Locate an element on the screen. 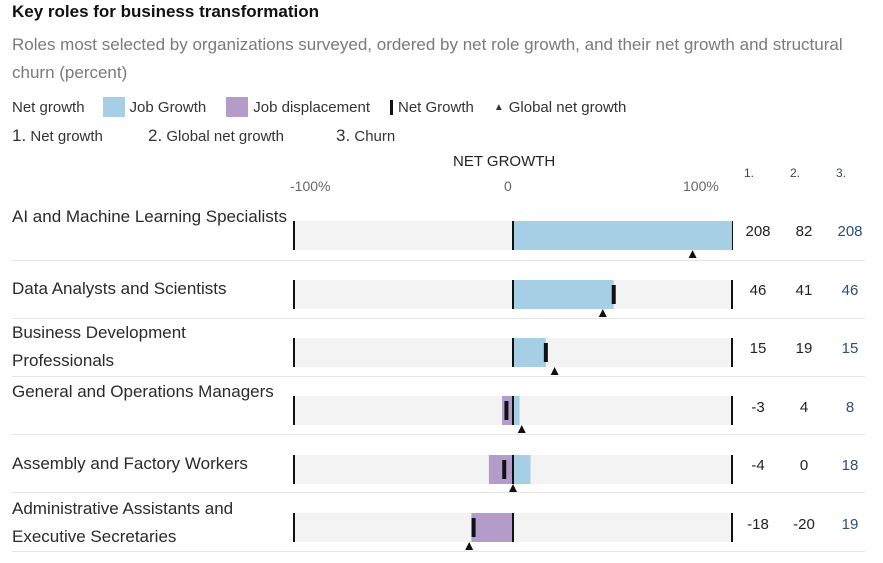 Image resolution: width=883 pixels, height=563 pixels. role-label: General and Operations Managers is located at coordinates (143, 391).